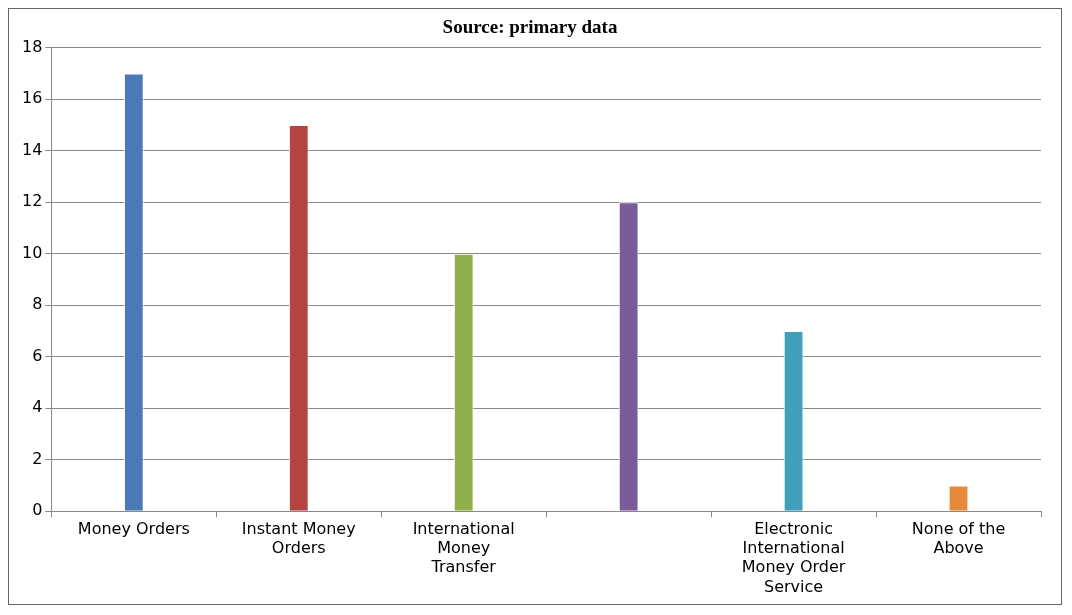 This screenshot has height=615, width=1072. I want to click on y-tick-label: 18, so click(32, 46).